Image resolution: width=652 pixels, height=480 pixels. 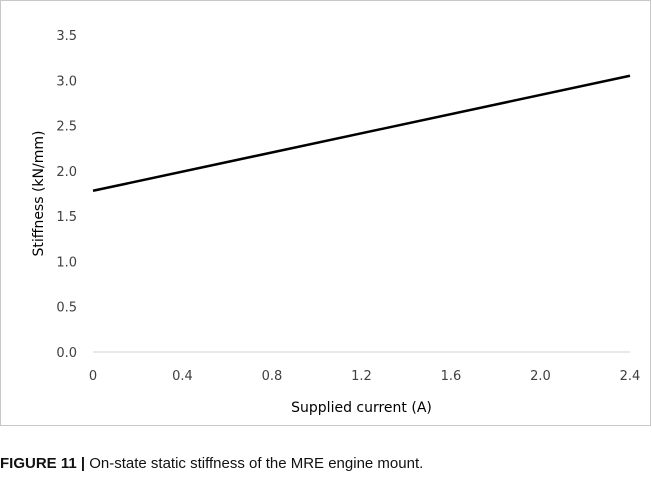 I want to click on y-tick-label: 0.0, so click(x=66, y=353).